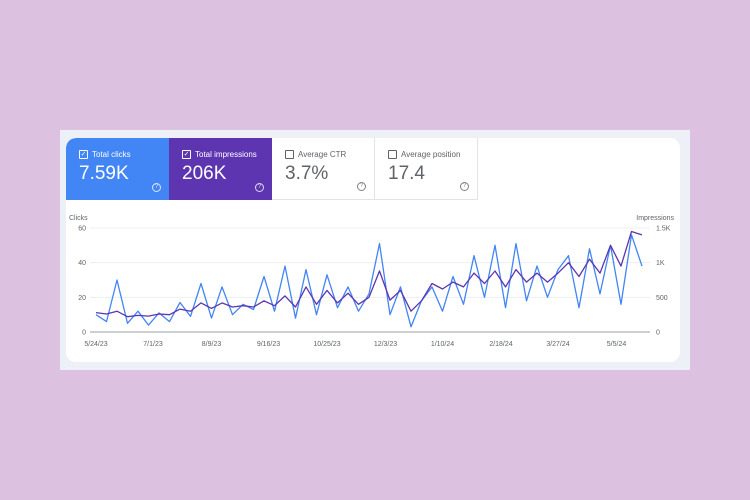 The height and width of the screenshot is (500, 750). What do you see at coordinates (655, 218) in the screenshot?
I see `right-axis-label: Impressions` at bounding box center [655, 218].